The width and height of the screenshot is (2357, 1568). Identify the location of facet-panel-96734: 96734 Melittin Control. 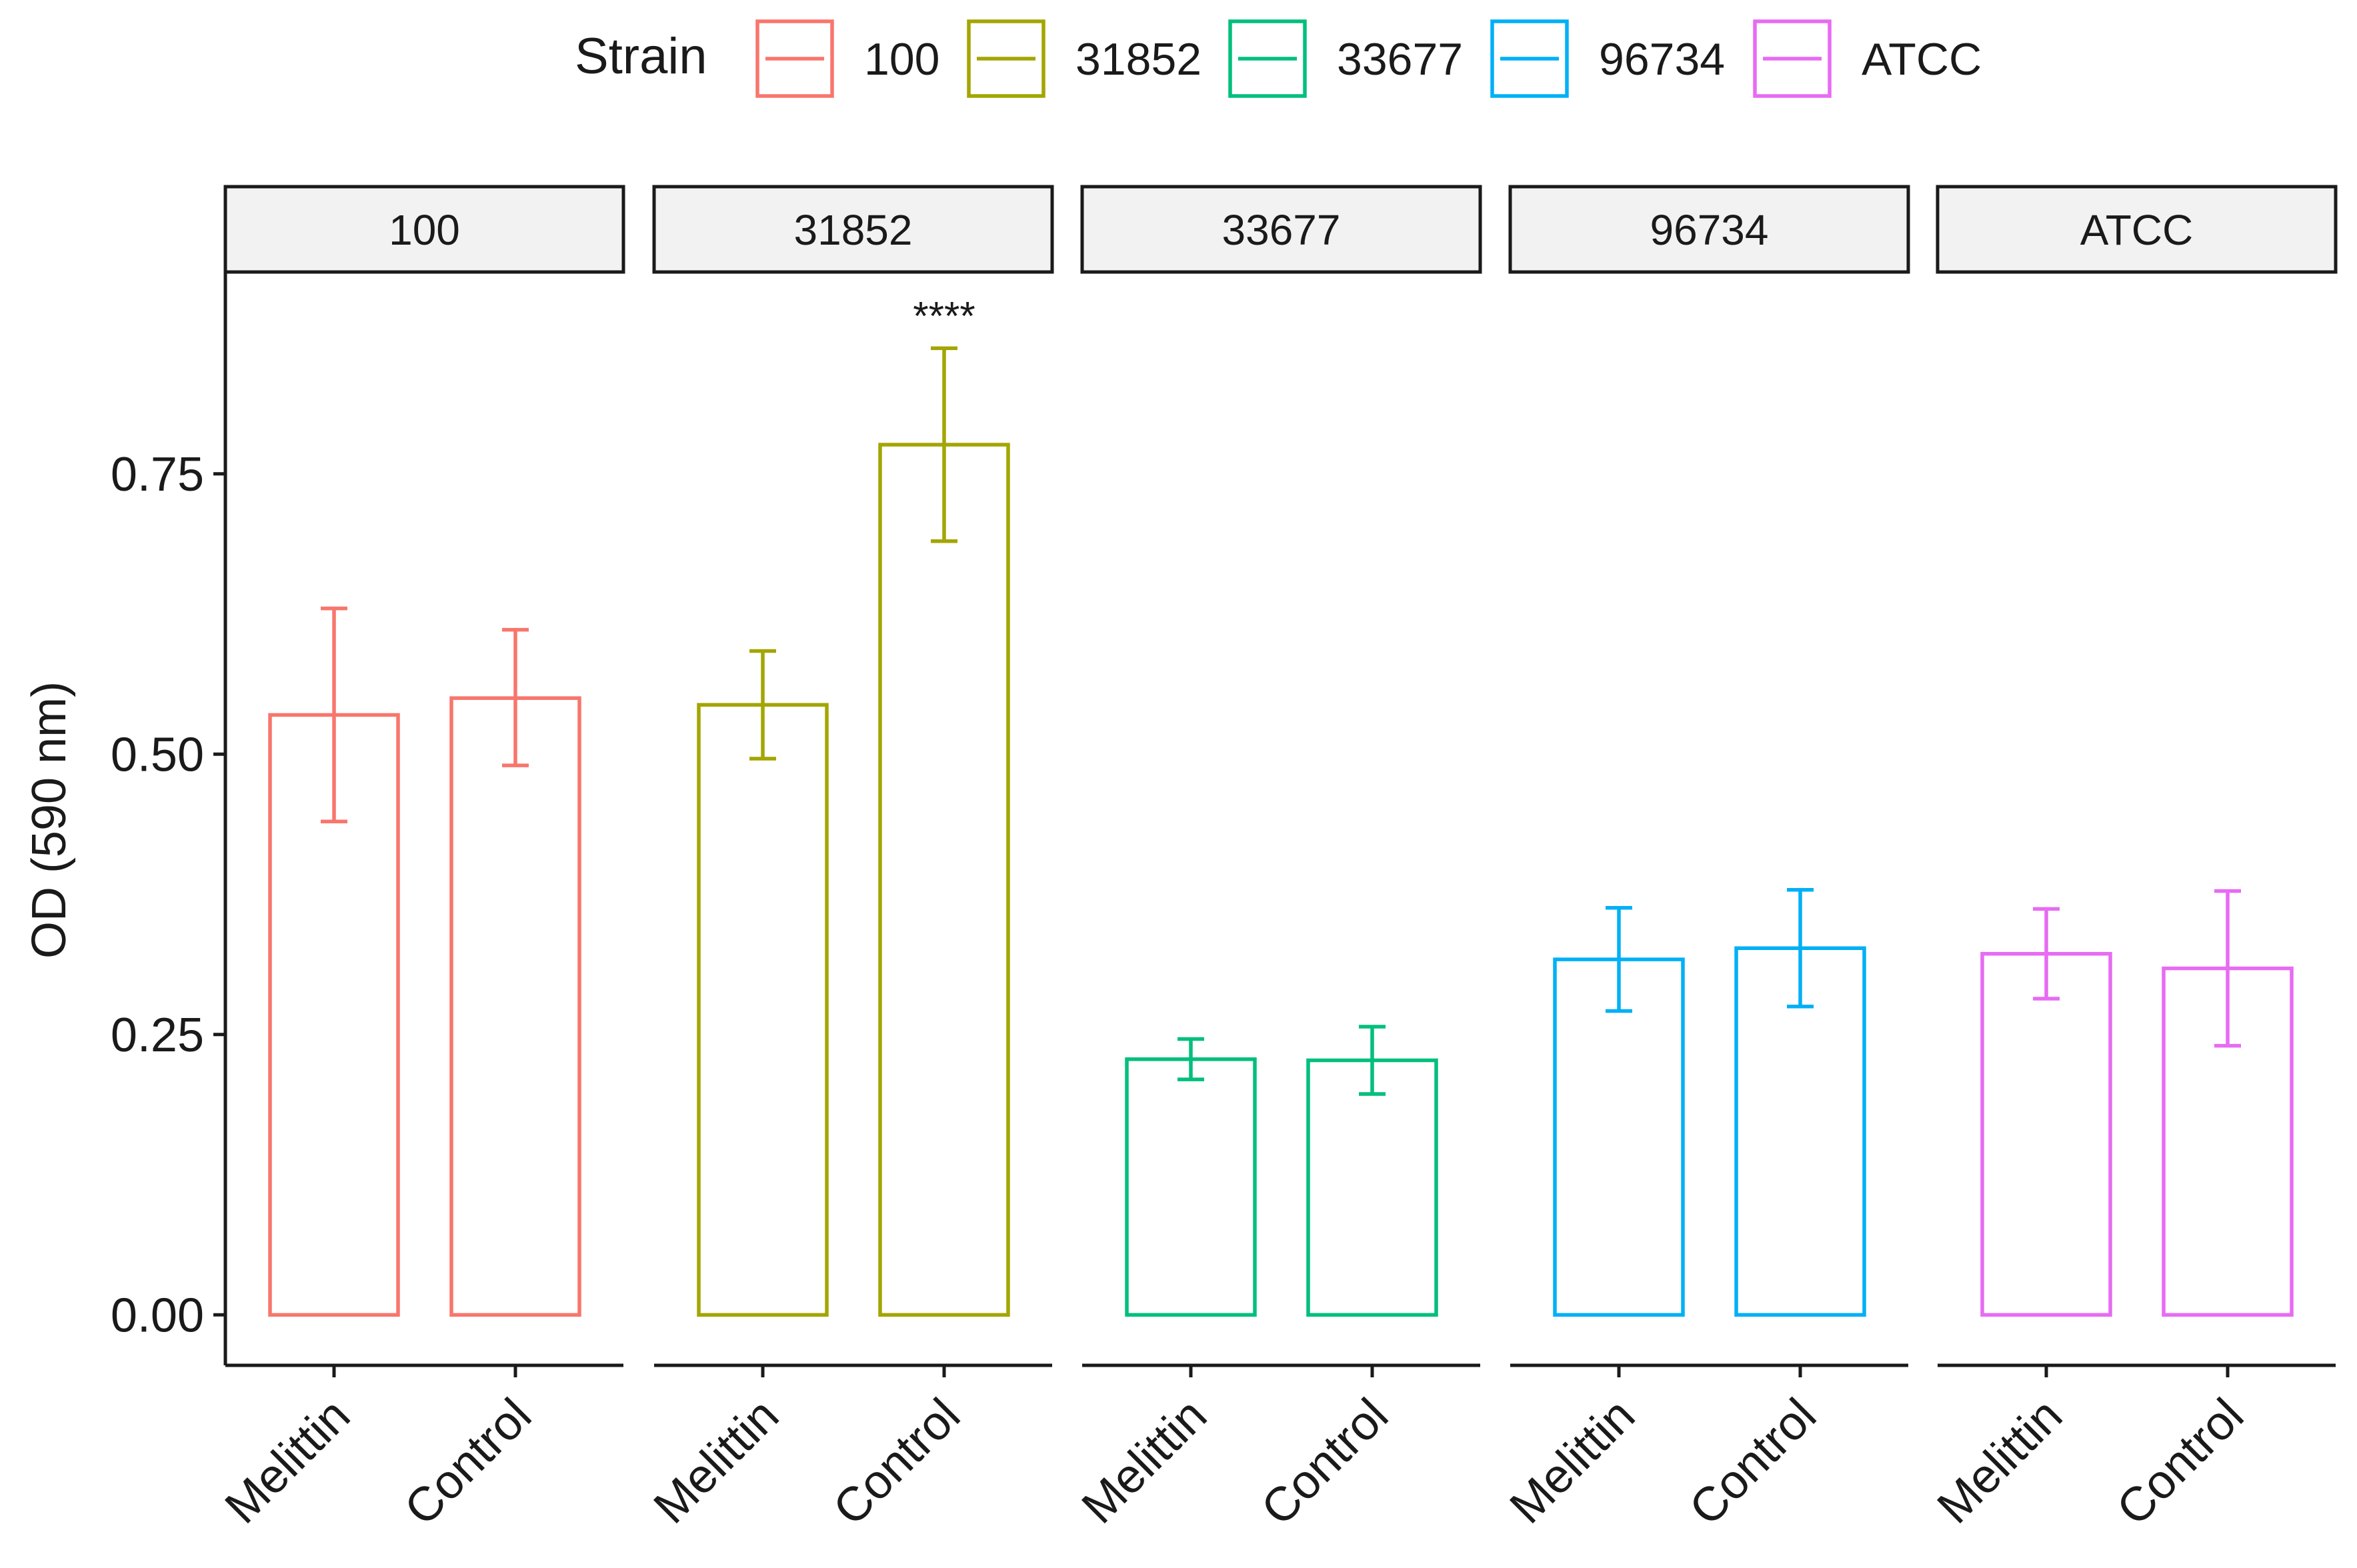
(1705, 860).